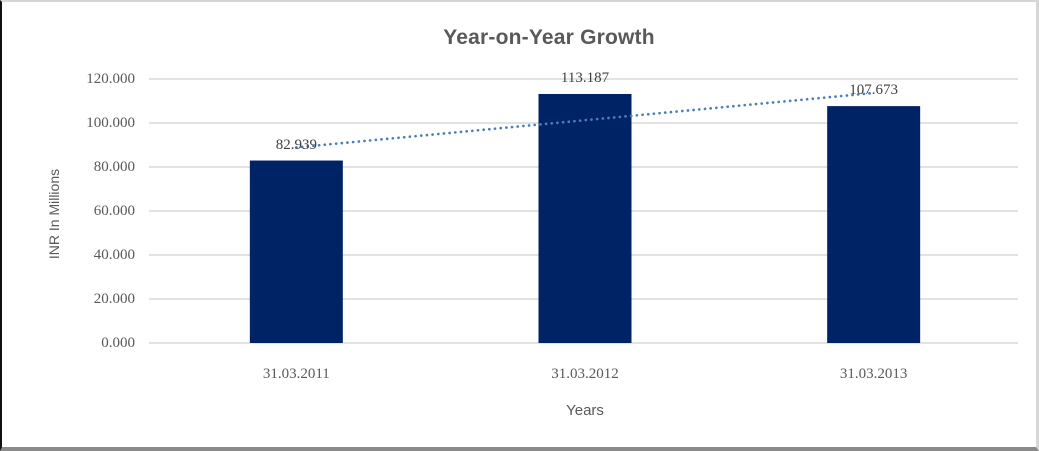  I want to click on y-tick-label-40.000: 40.000, so click(114, 255).